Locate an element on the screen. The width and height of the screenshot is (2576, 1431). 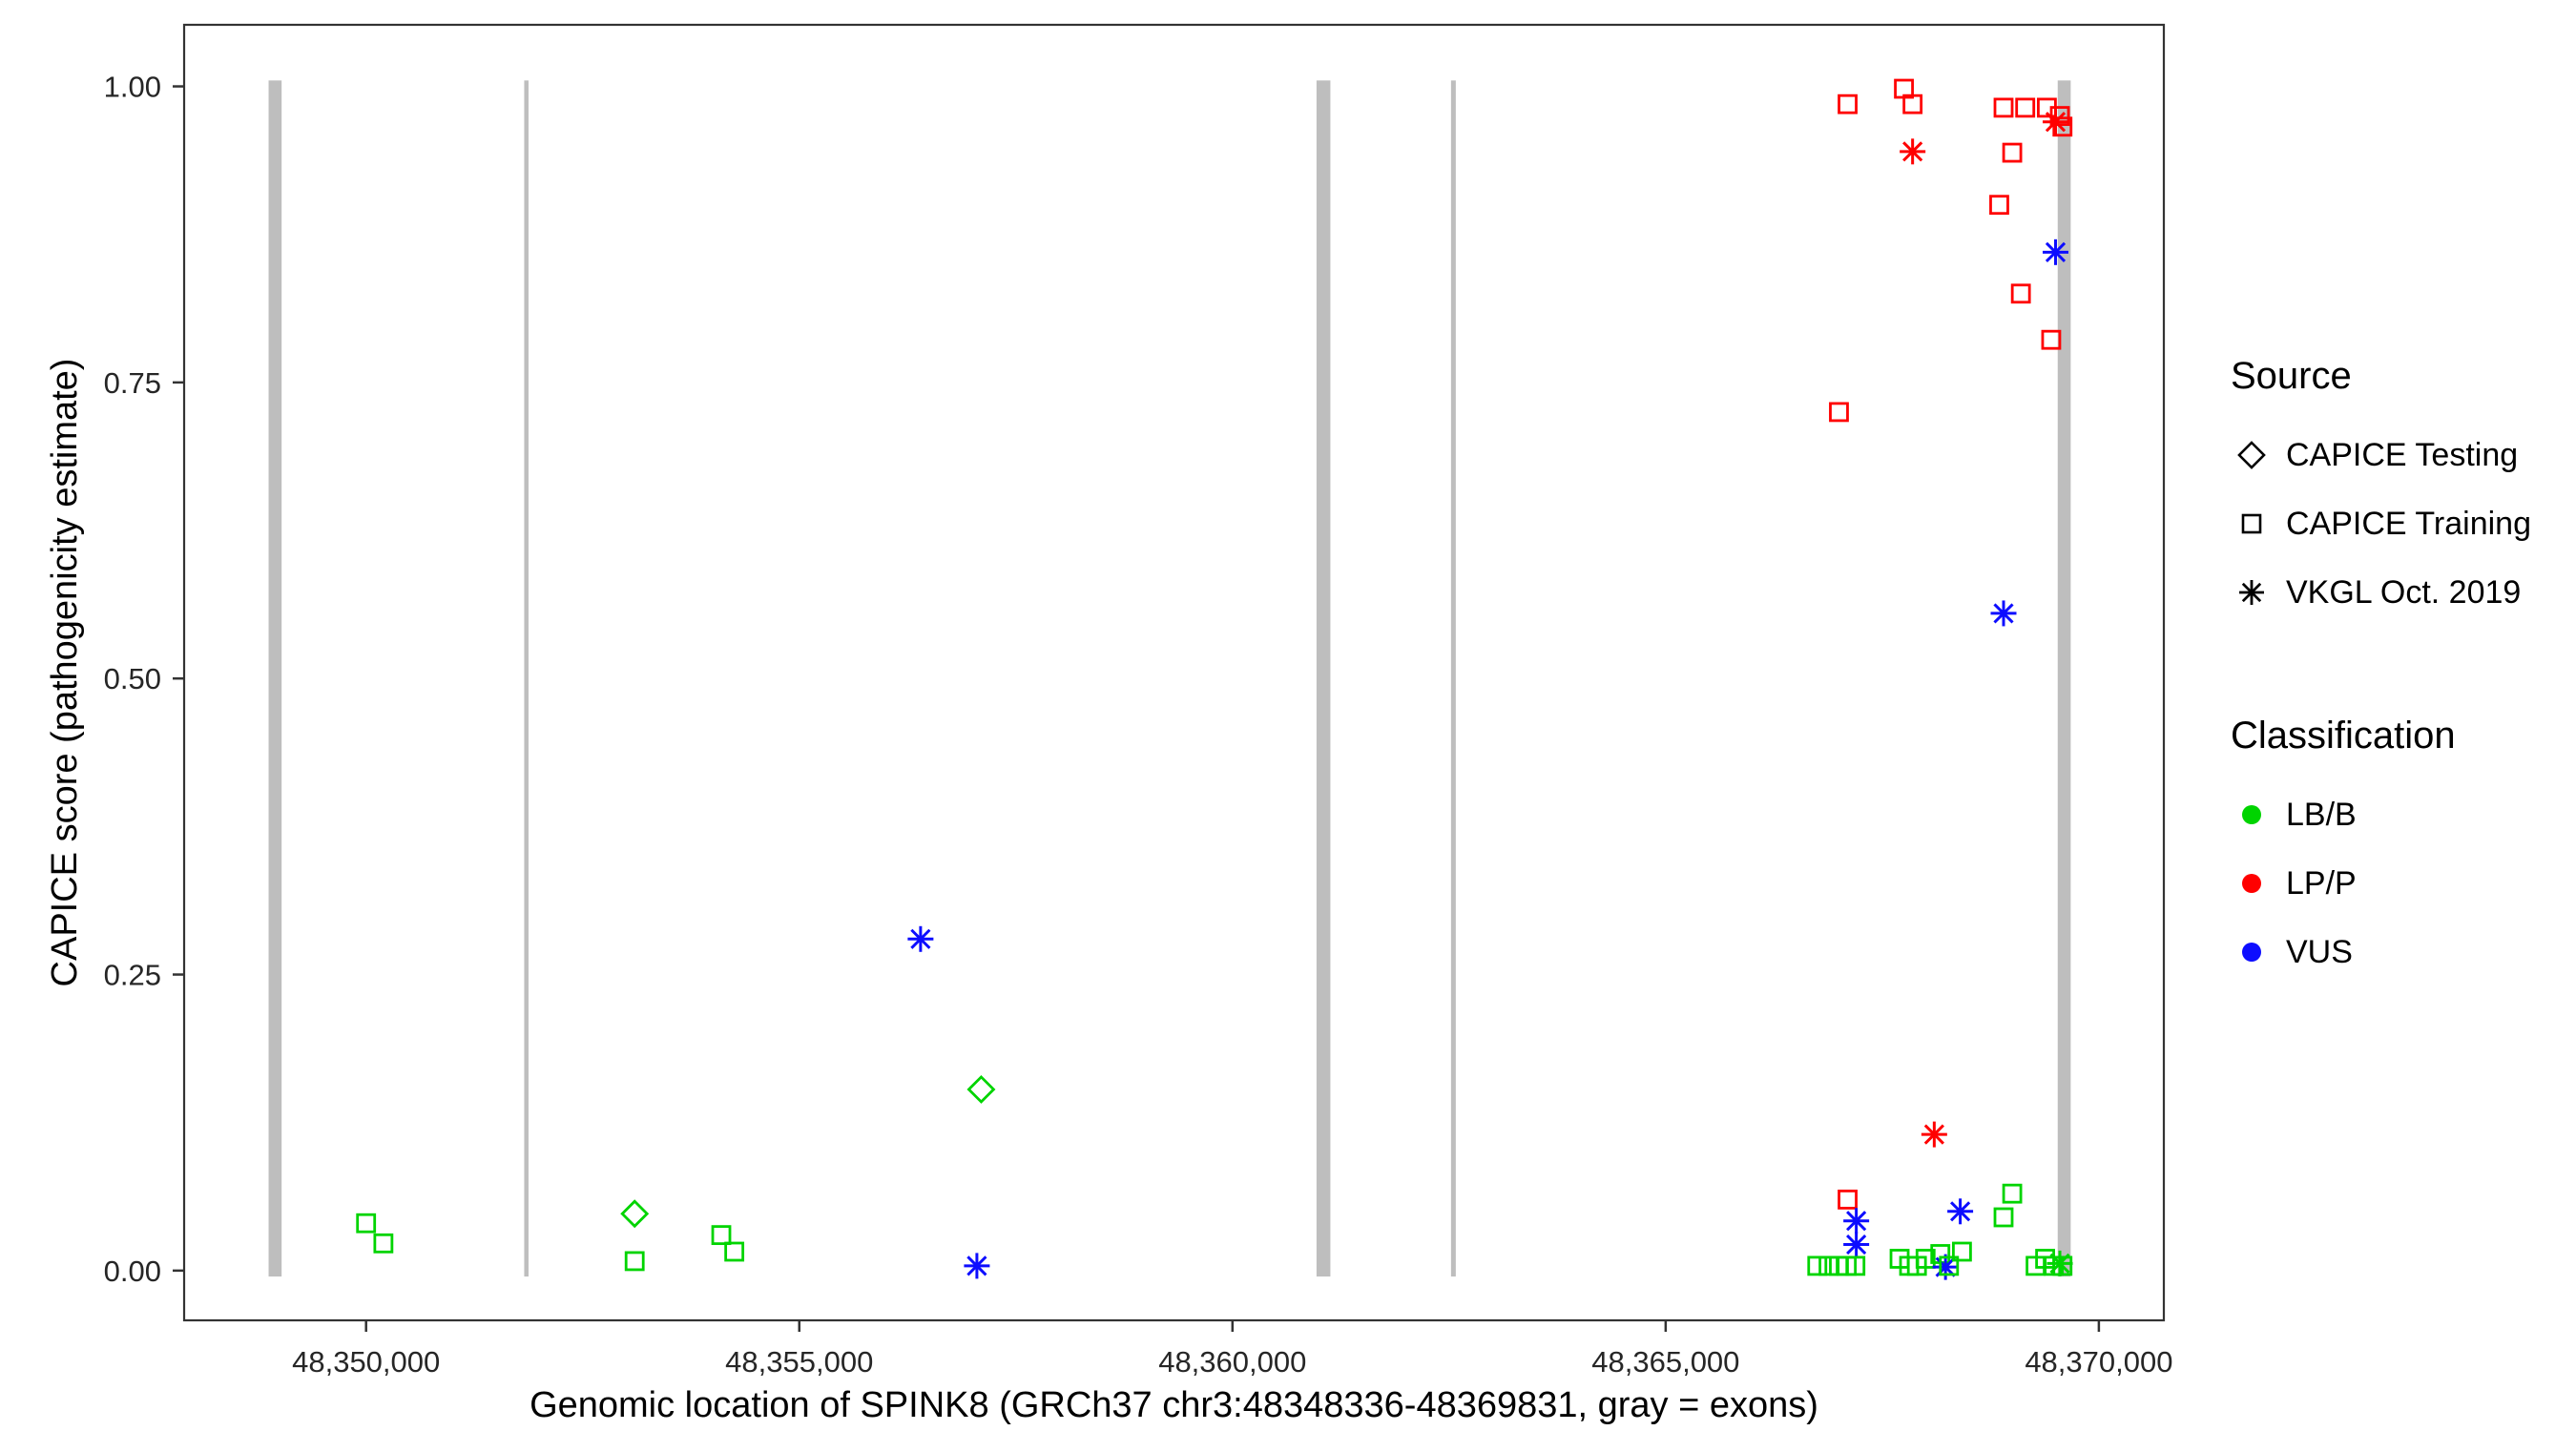
legend-item-label: VUS is located at coordinates (2319, 951).